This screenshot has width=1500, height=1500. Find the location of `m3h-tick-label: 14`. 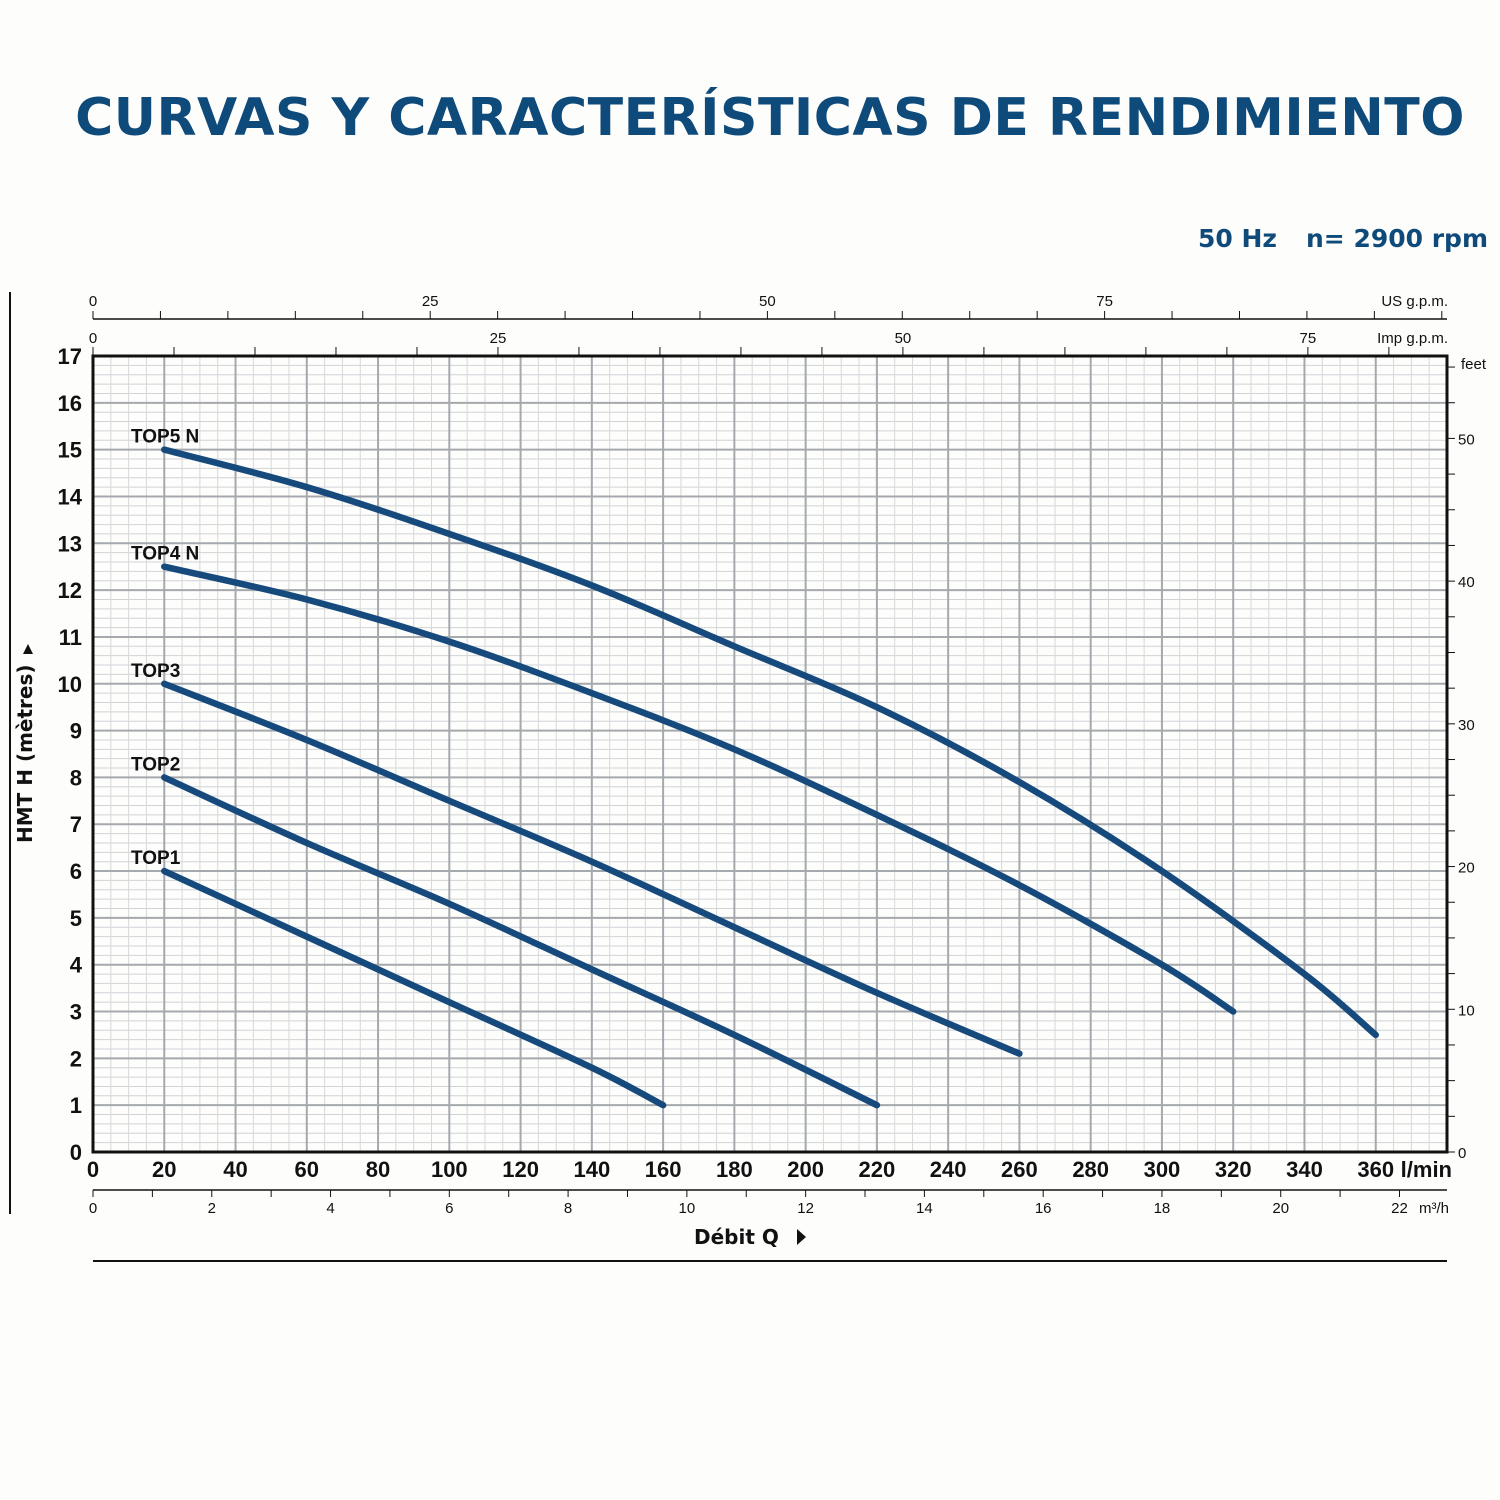

m3h-tick-label: 14 is located at coordinates (924, 1208).